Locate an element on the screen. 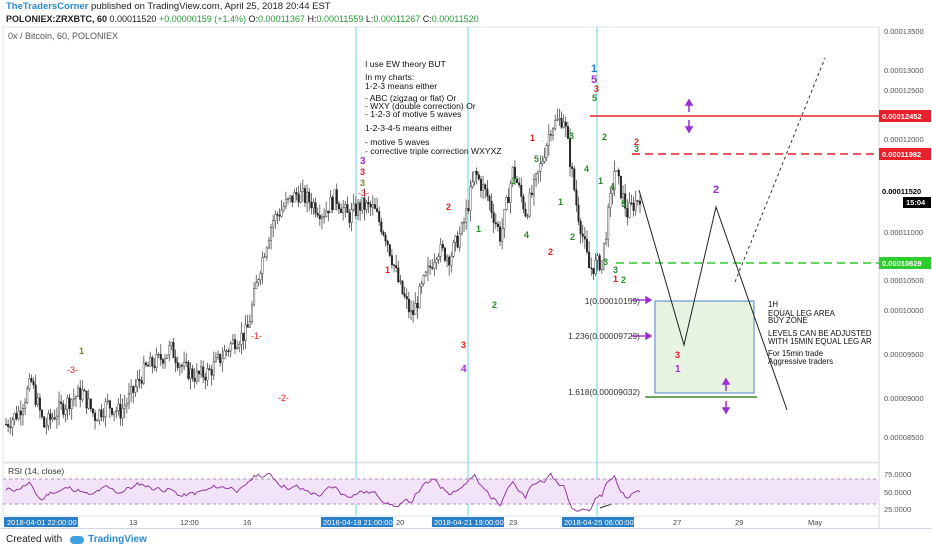 The image size is (932, 550). price-tick: 0.00011000 is located at coordinates (903, 232).